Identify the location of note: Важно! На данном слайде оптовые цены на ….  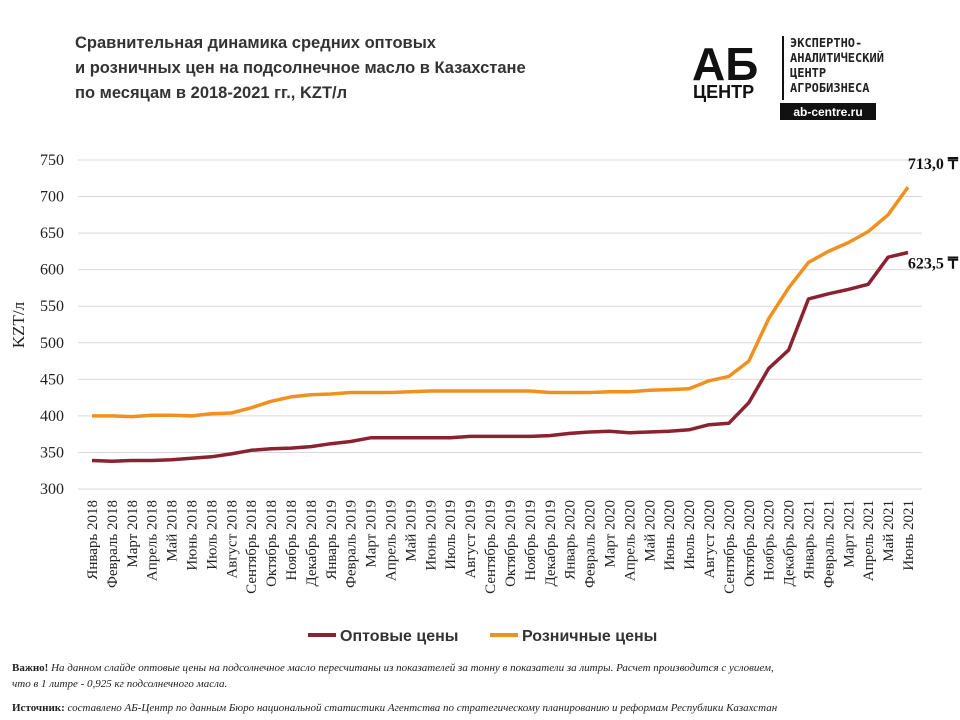
(393, 668).